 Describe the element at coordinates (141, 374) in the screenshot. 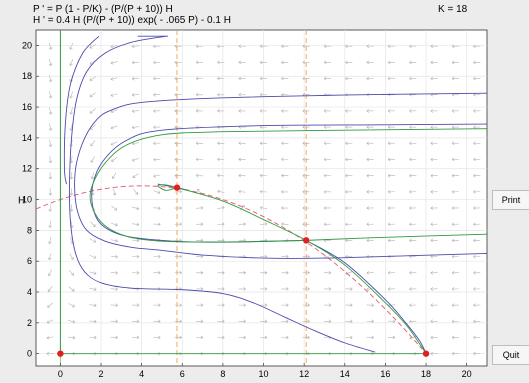

I see `x-tick-label: 4` at that location.